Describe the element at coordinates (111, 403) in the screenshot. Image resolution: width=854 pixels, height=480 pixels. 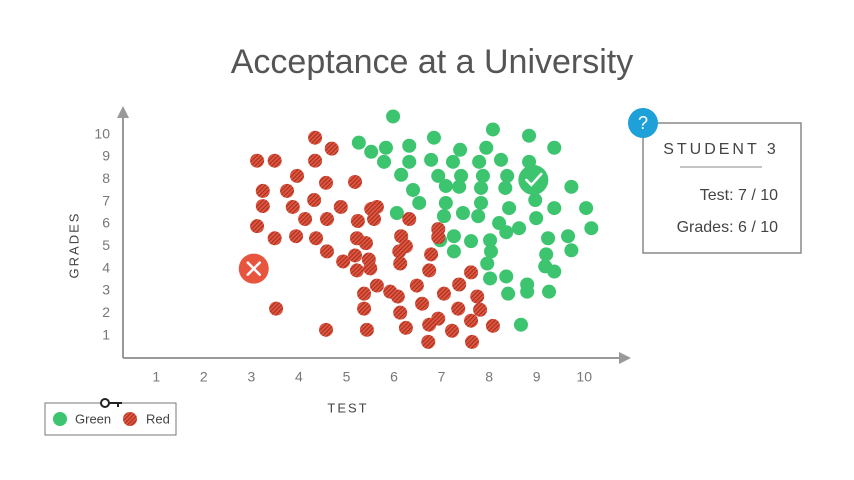
I see `legend-key-icon` at that location.